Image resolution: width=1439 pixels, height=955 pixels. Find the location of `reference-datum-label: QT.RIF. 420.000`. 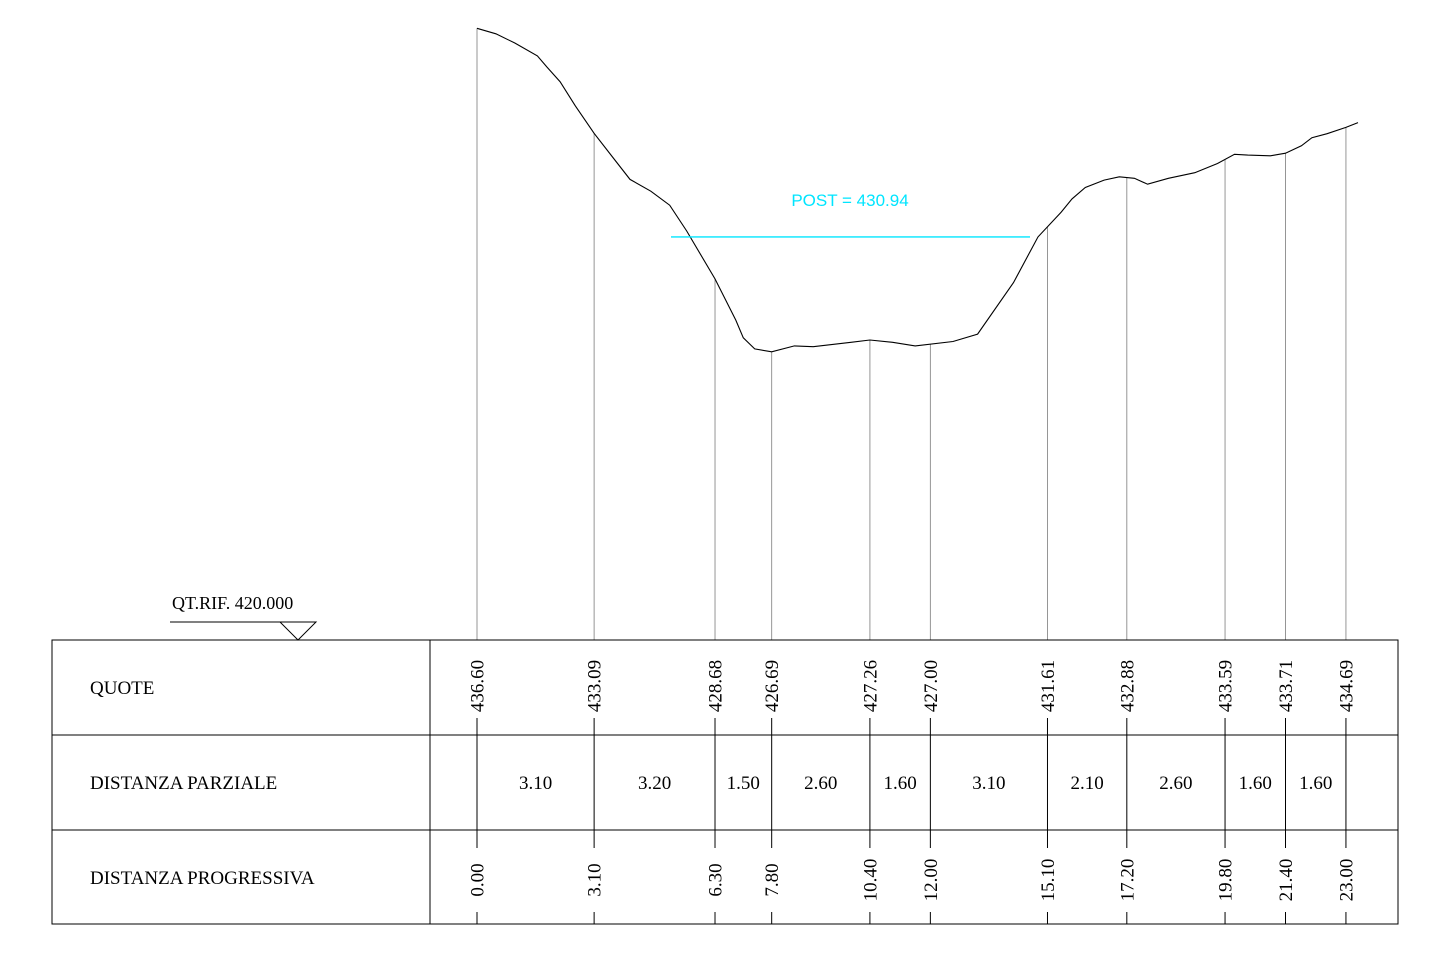

reference-datum-label: QT.RIF. 420.000 is located at coordinates (232, 603).